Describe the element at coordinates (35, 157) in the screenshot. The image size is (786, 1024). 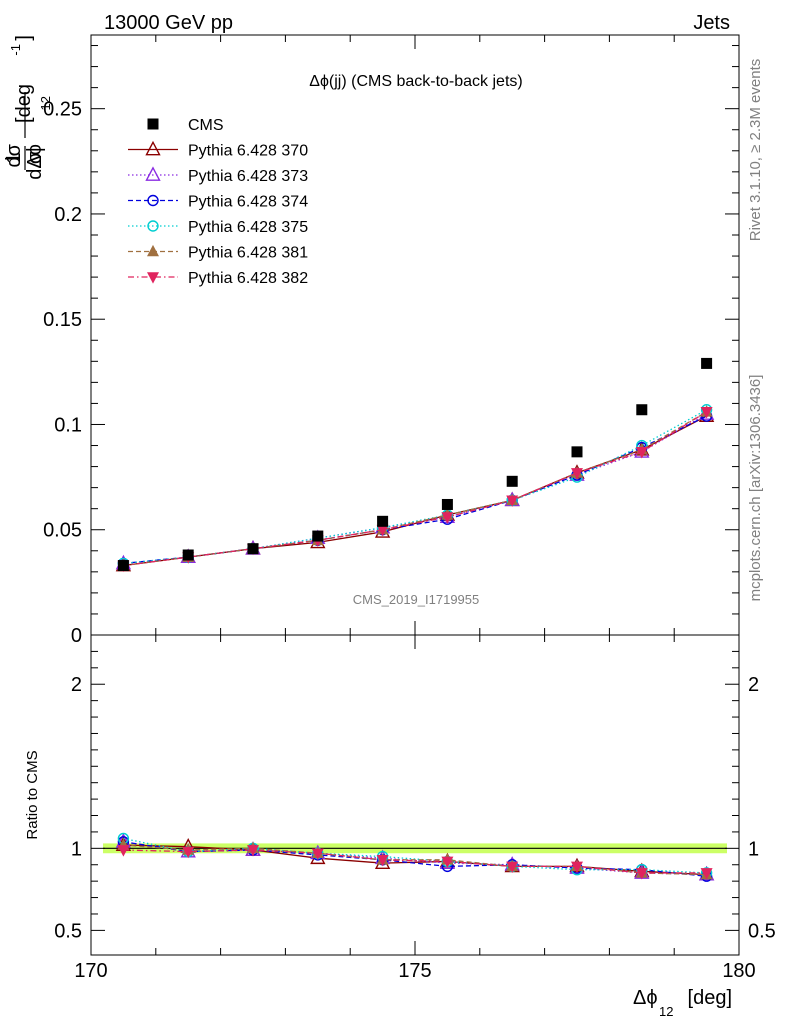
I see `ylabel-frac-den: σ` at that location.